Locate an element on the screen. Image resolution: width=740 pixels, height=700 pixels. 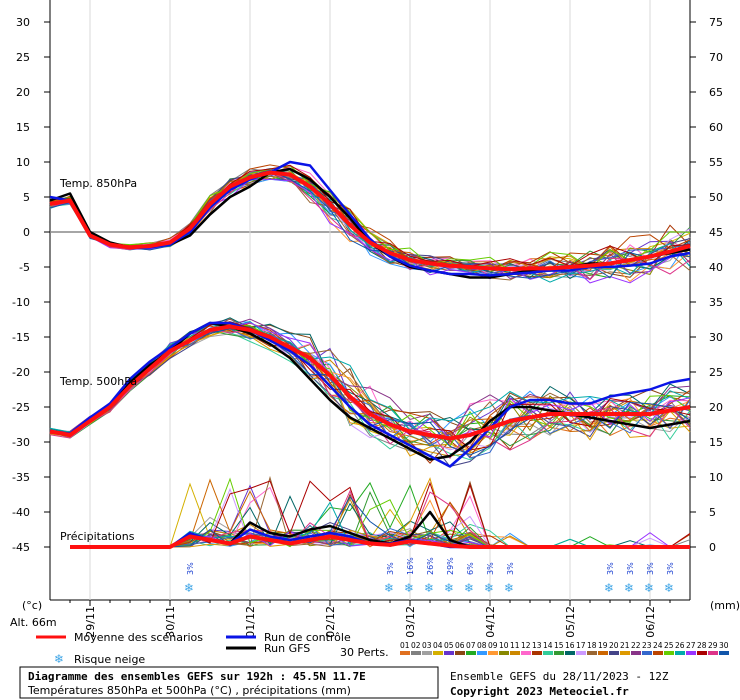
member-19-t850-line is located at coordinates (370, 220).